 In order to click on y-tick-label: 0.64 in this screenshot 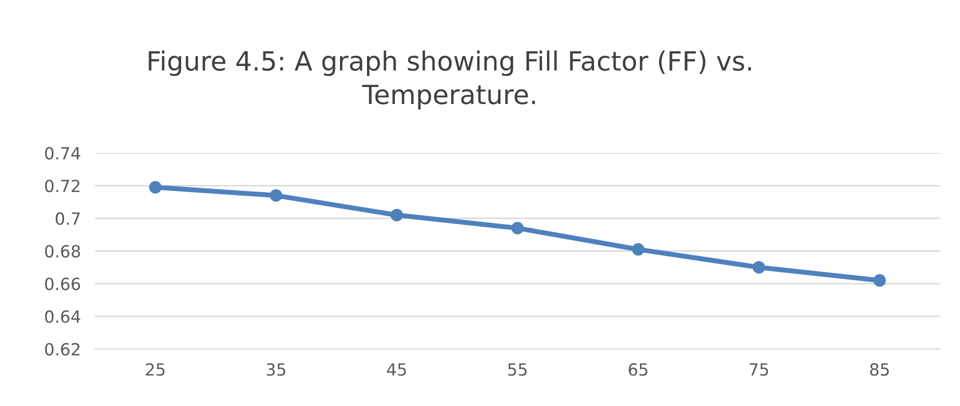, I will do `click(62, 316)`.